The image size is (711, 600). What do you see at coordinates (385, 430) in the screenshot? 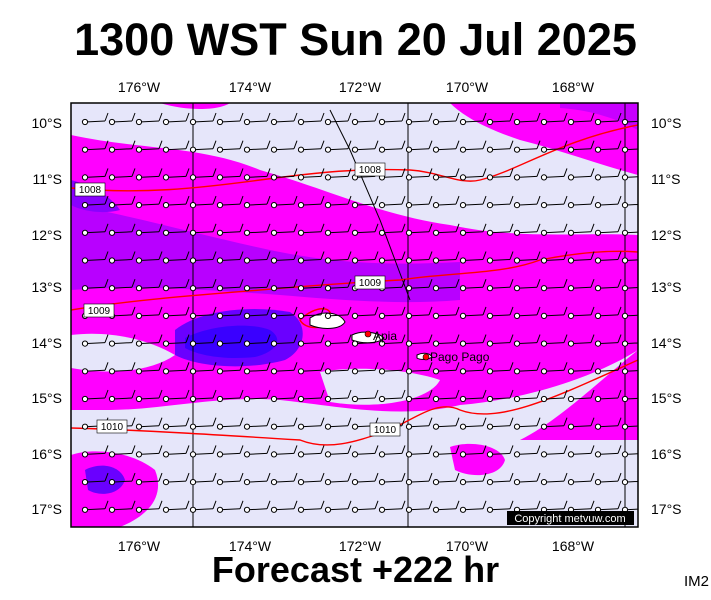
I see `isobar-label: 1010` at bounding box center [385, 430].